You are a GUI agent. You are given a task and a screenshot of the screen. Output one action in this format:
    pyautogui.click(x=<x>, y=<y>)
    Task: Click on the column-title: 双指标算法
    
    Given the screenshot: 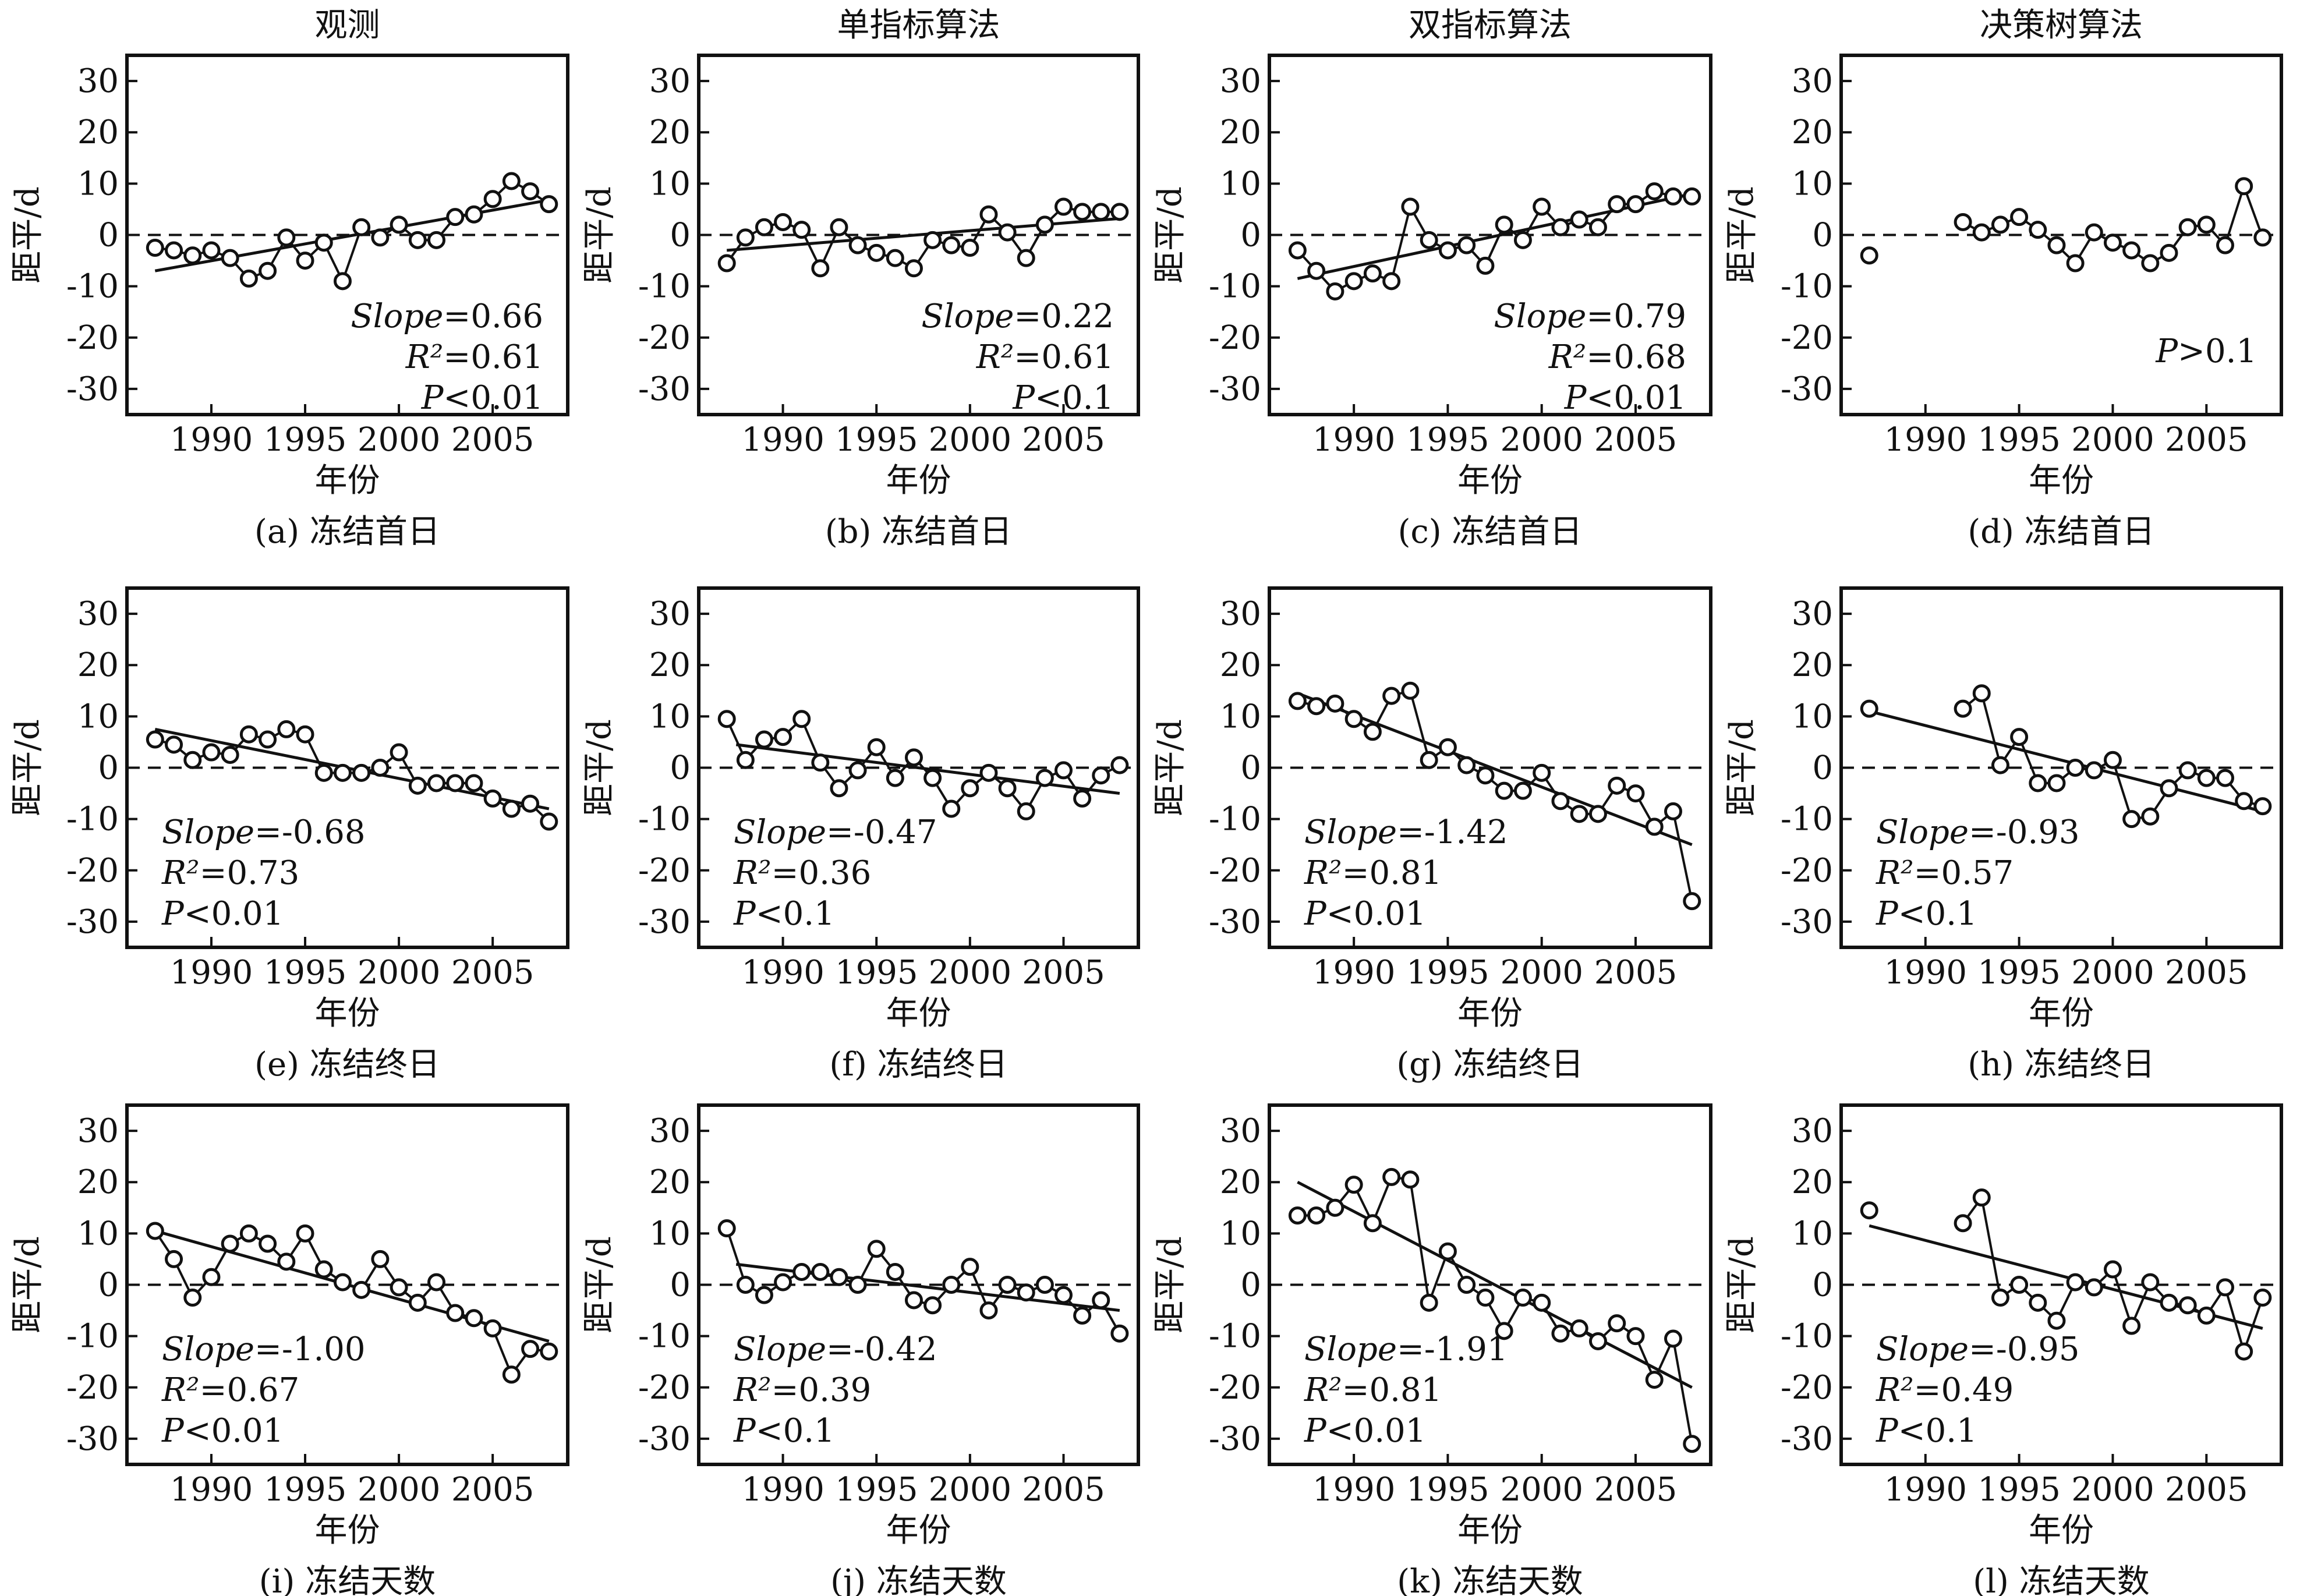 What is the action you would take?
    pyautogui.click(x=1490, y=25)
    